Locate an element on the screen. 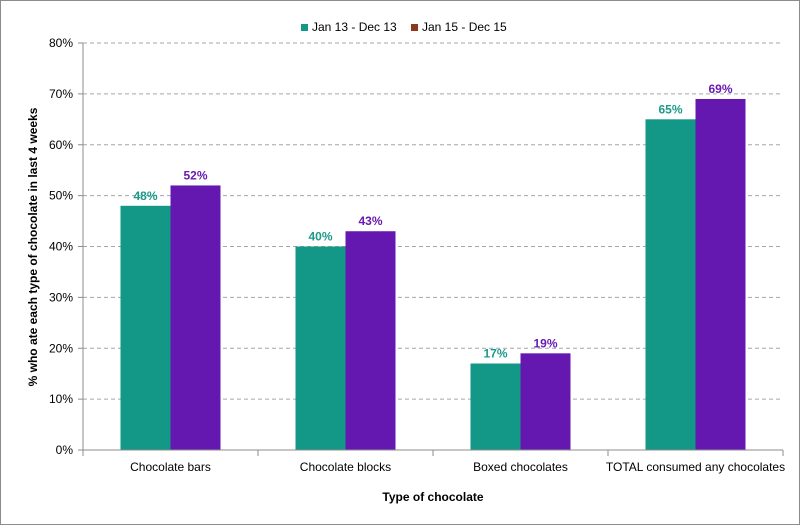  x-tick-label: Boxed chocolates is located at coordinates (520, 467).